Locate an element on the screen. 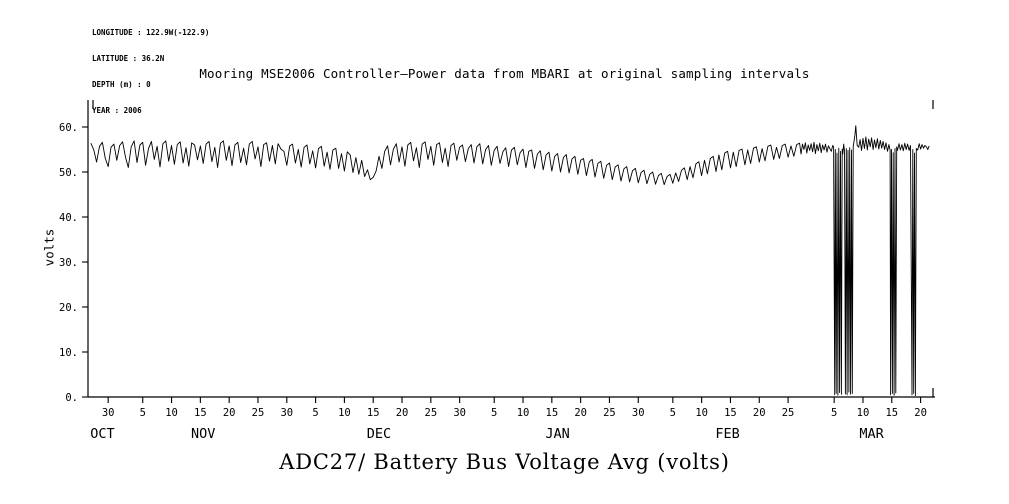  month-label: DEC is located at coordinates (379, 434).